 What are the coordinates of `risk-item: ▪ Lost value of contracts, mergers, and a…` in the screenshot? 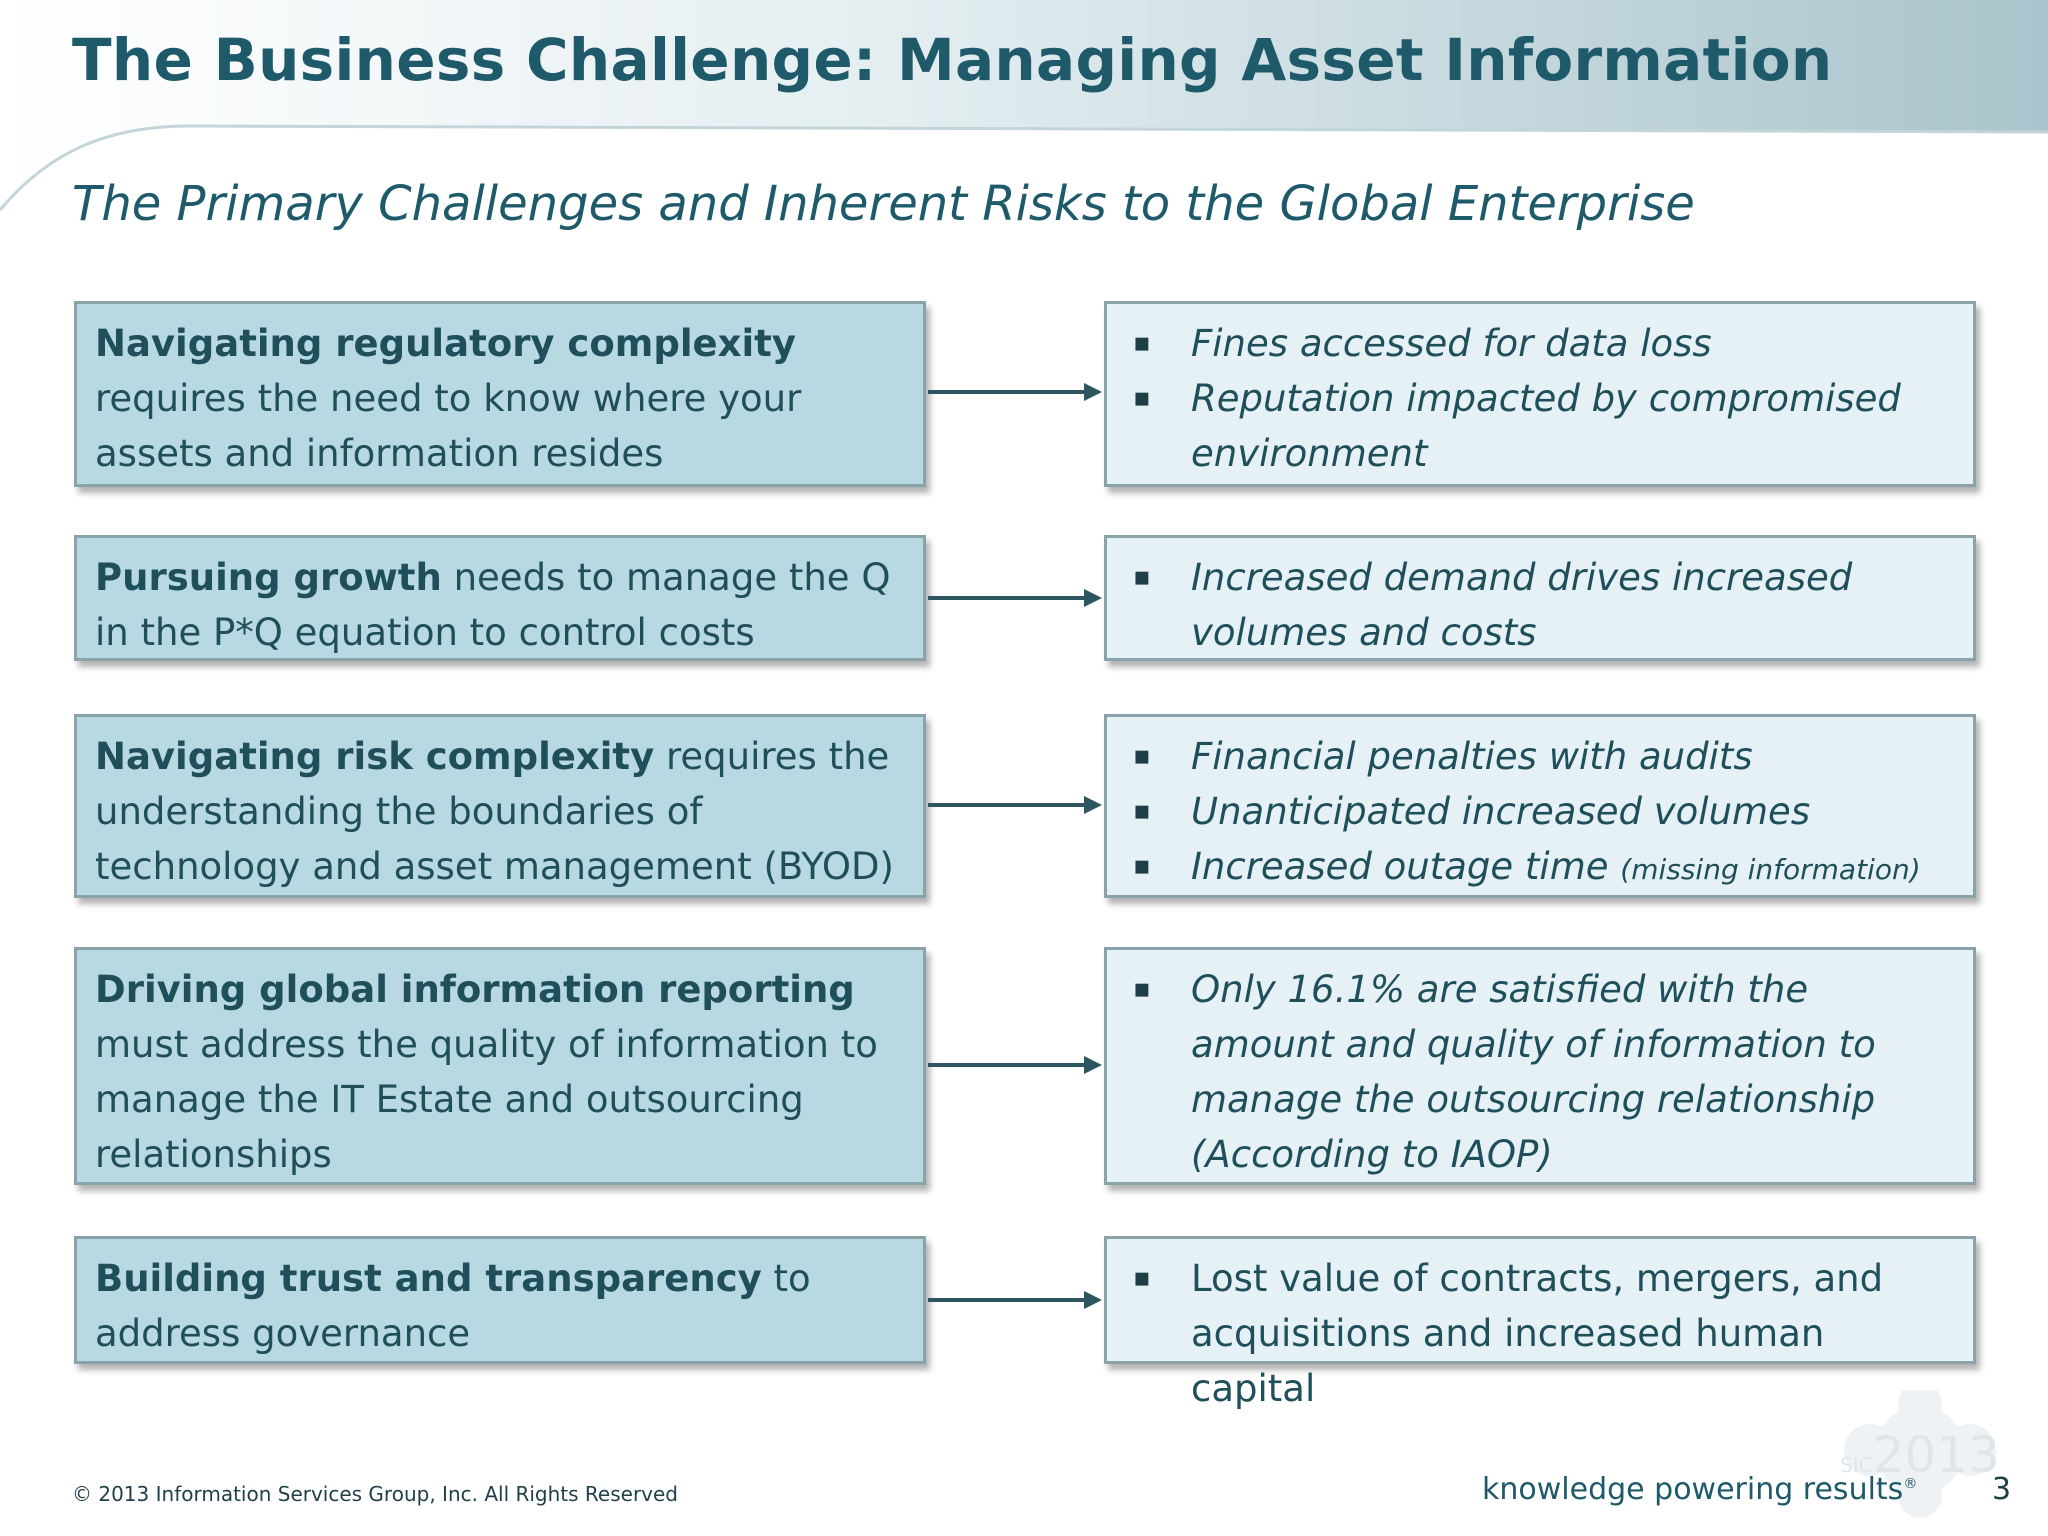 It's located at (1540, 1333).